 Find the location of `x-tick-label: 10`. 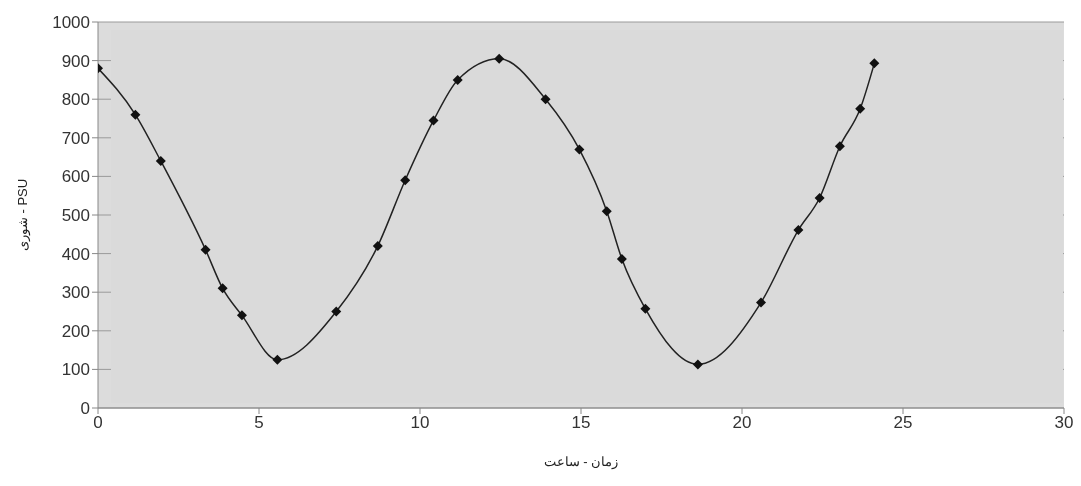

x-tick-label: 10 is located at coordinates (420, 423).